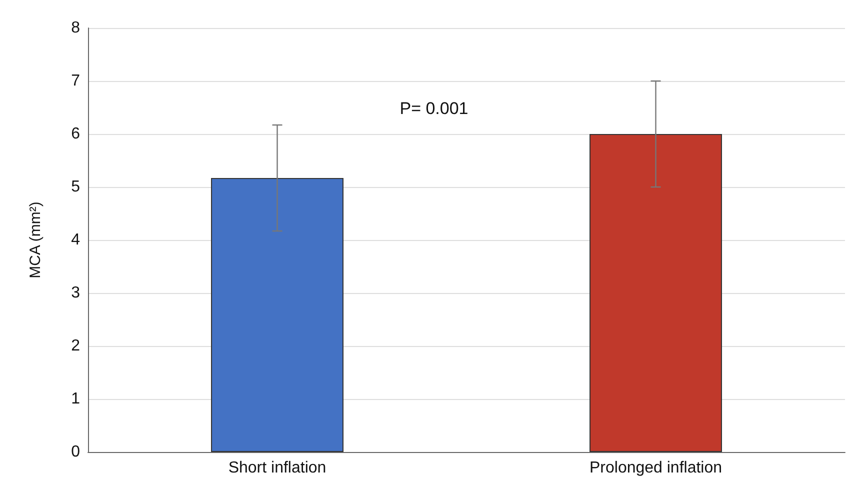 The width and height of the screenshot is (868, 502). I want to click on y-tick-label: 6, so click(75, 134).